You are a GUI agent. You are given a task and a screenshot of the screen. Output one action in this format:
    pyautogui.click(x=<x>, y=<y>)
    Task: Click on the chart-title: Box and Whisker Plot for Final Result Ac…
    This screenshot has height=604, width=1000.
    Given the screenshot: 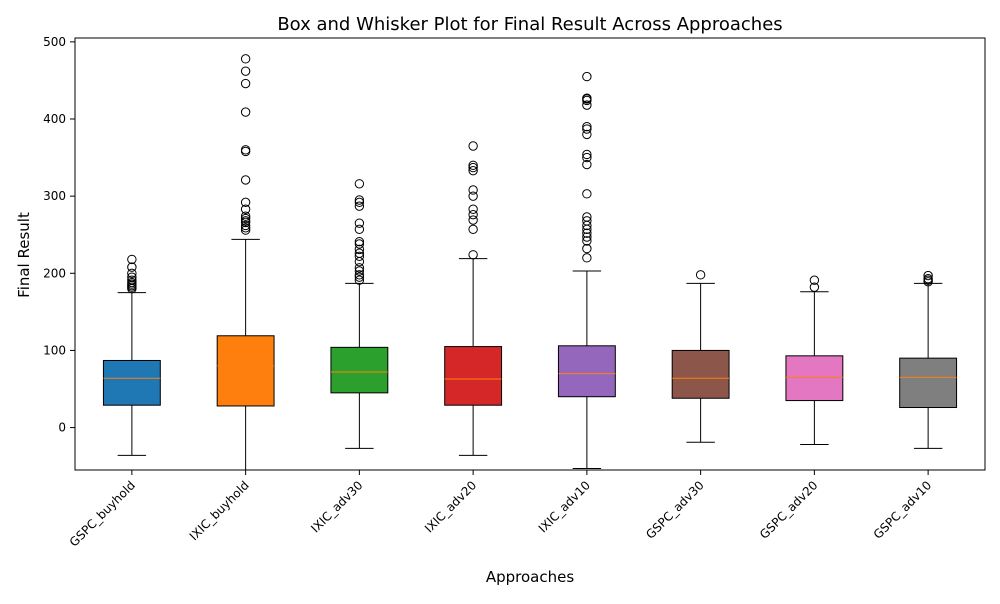 What is the action you would take?
    pyautogui.click(x=529, y=24)
    